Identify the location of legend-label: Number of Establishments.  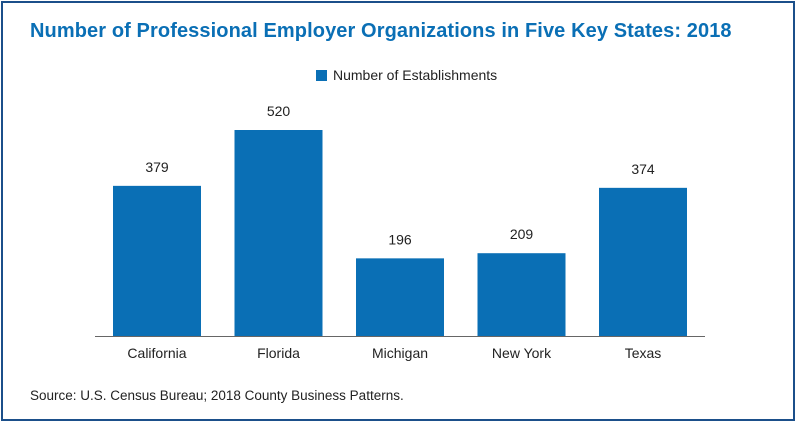
(415, 75).